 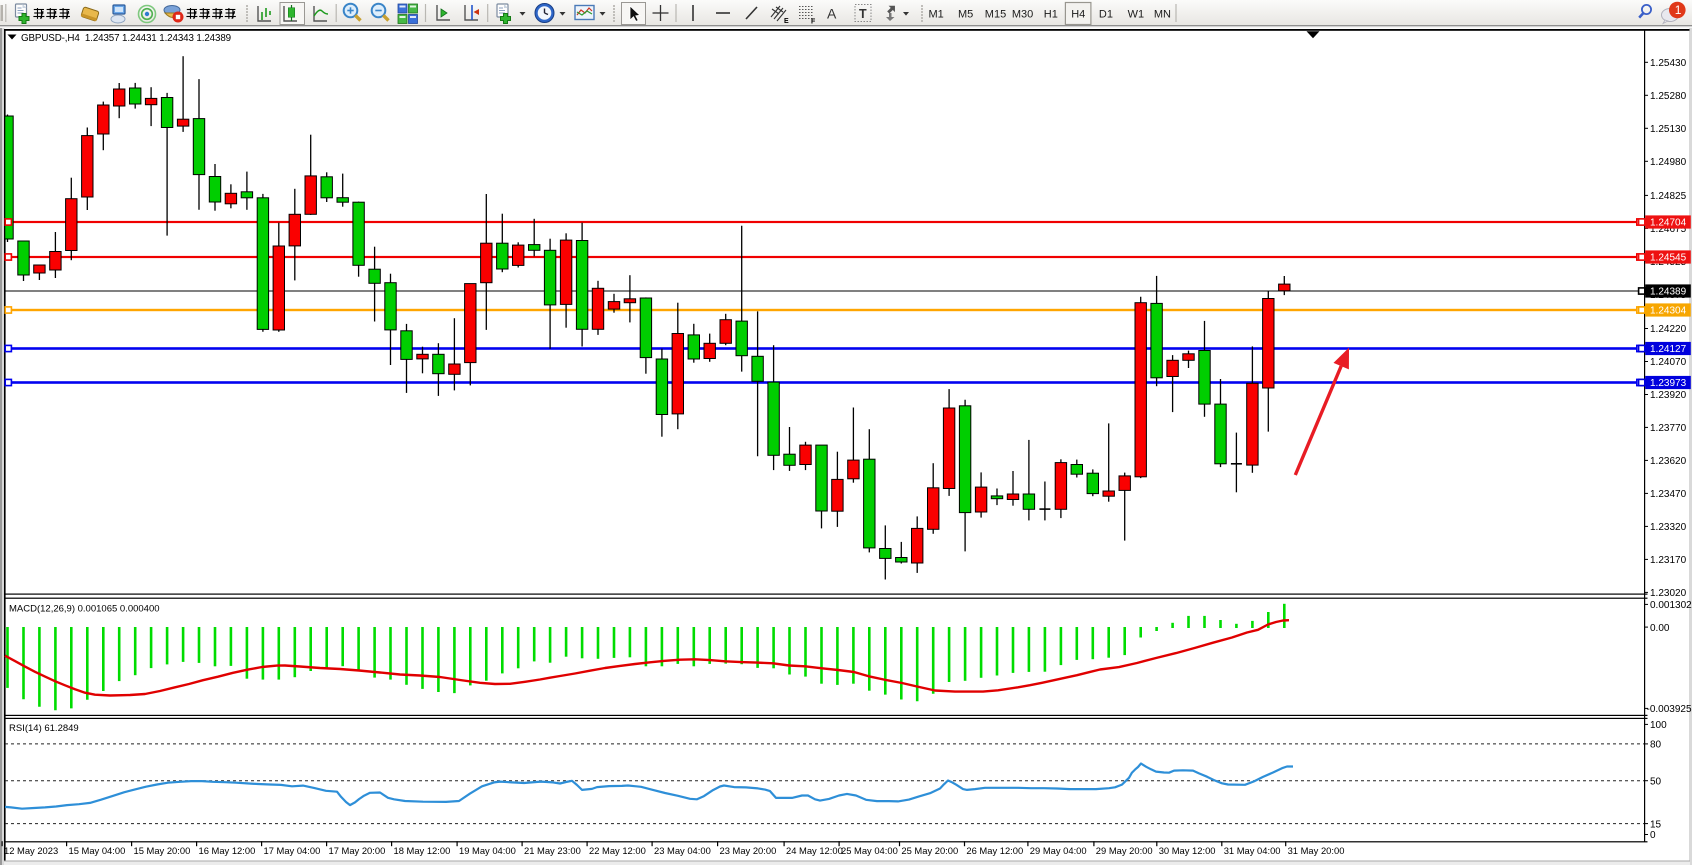 I want to click on svg-text: 1.25280, so click(x=1668, y=96).